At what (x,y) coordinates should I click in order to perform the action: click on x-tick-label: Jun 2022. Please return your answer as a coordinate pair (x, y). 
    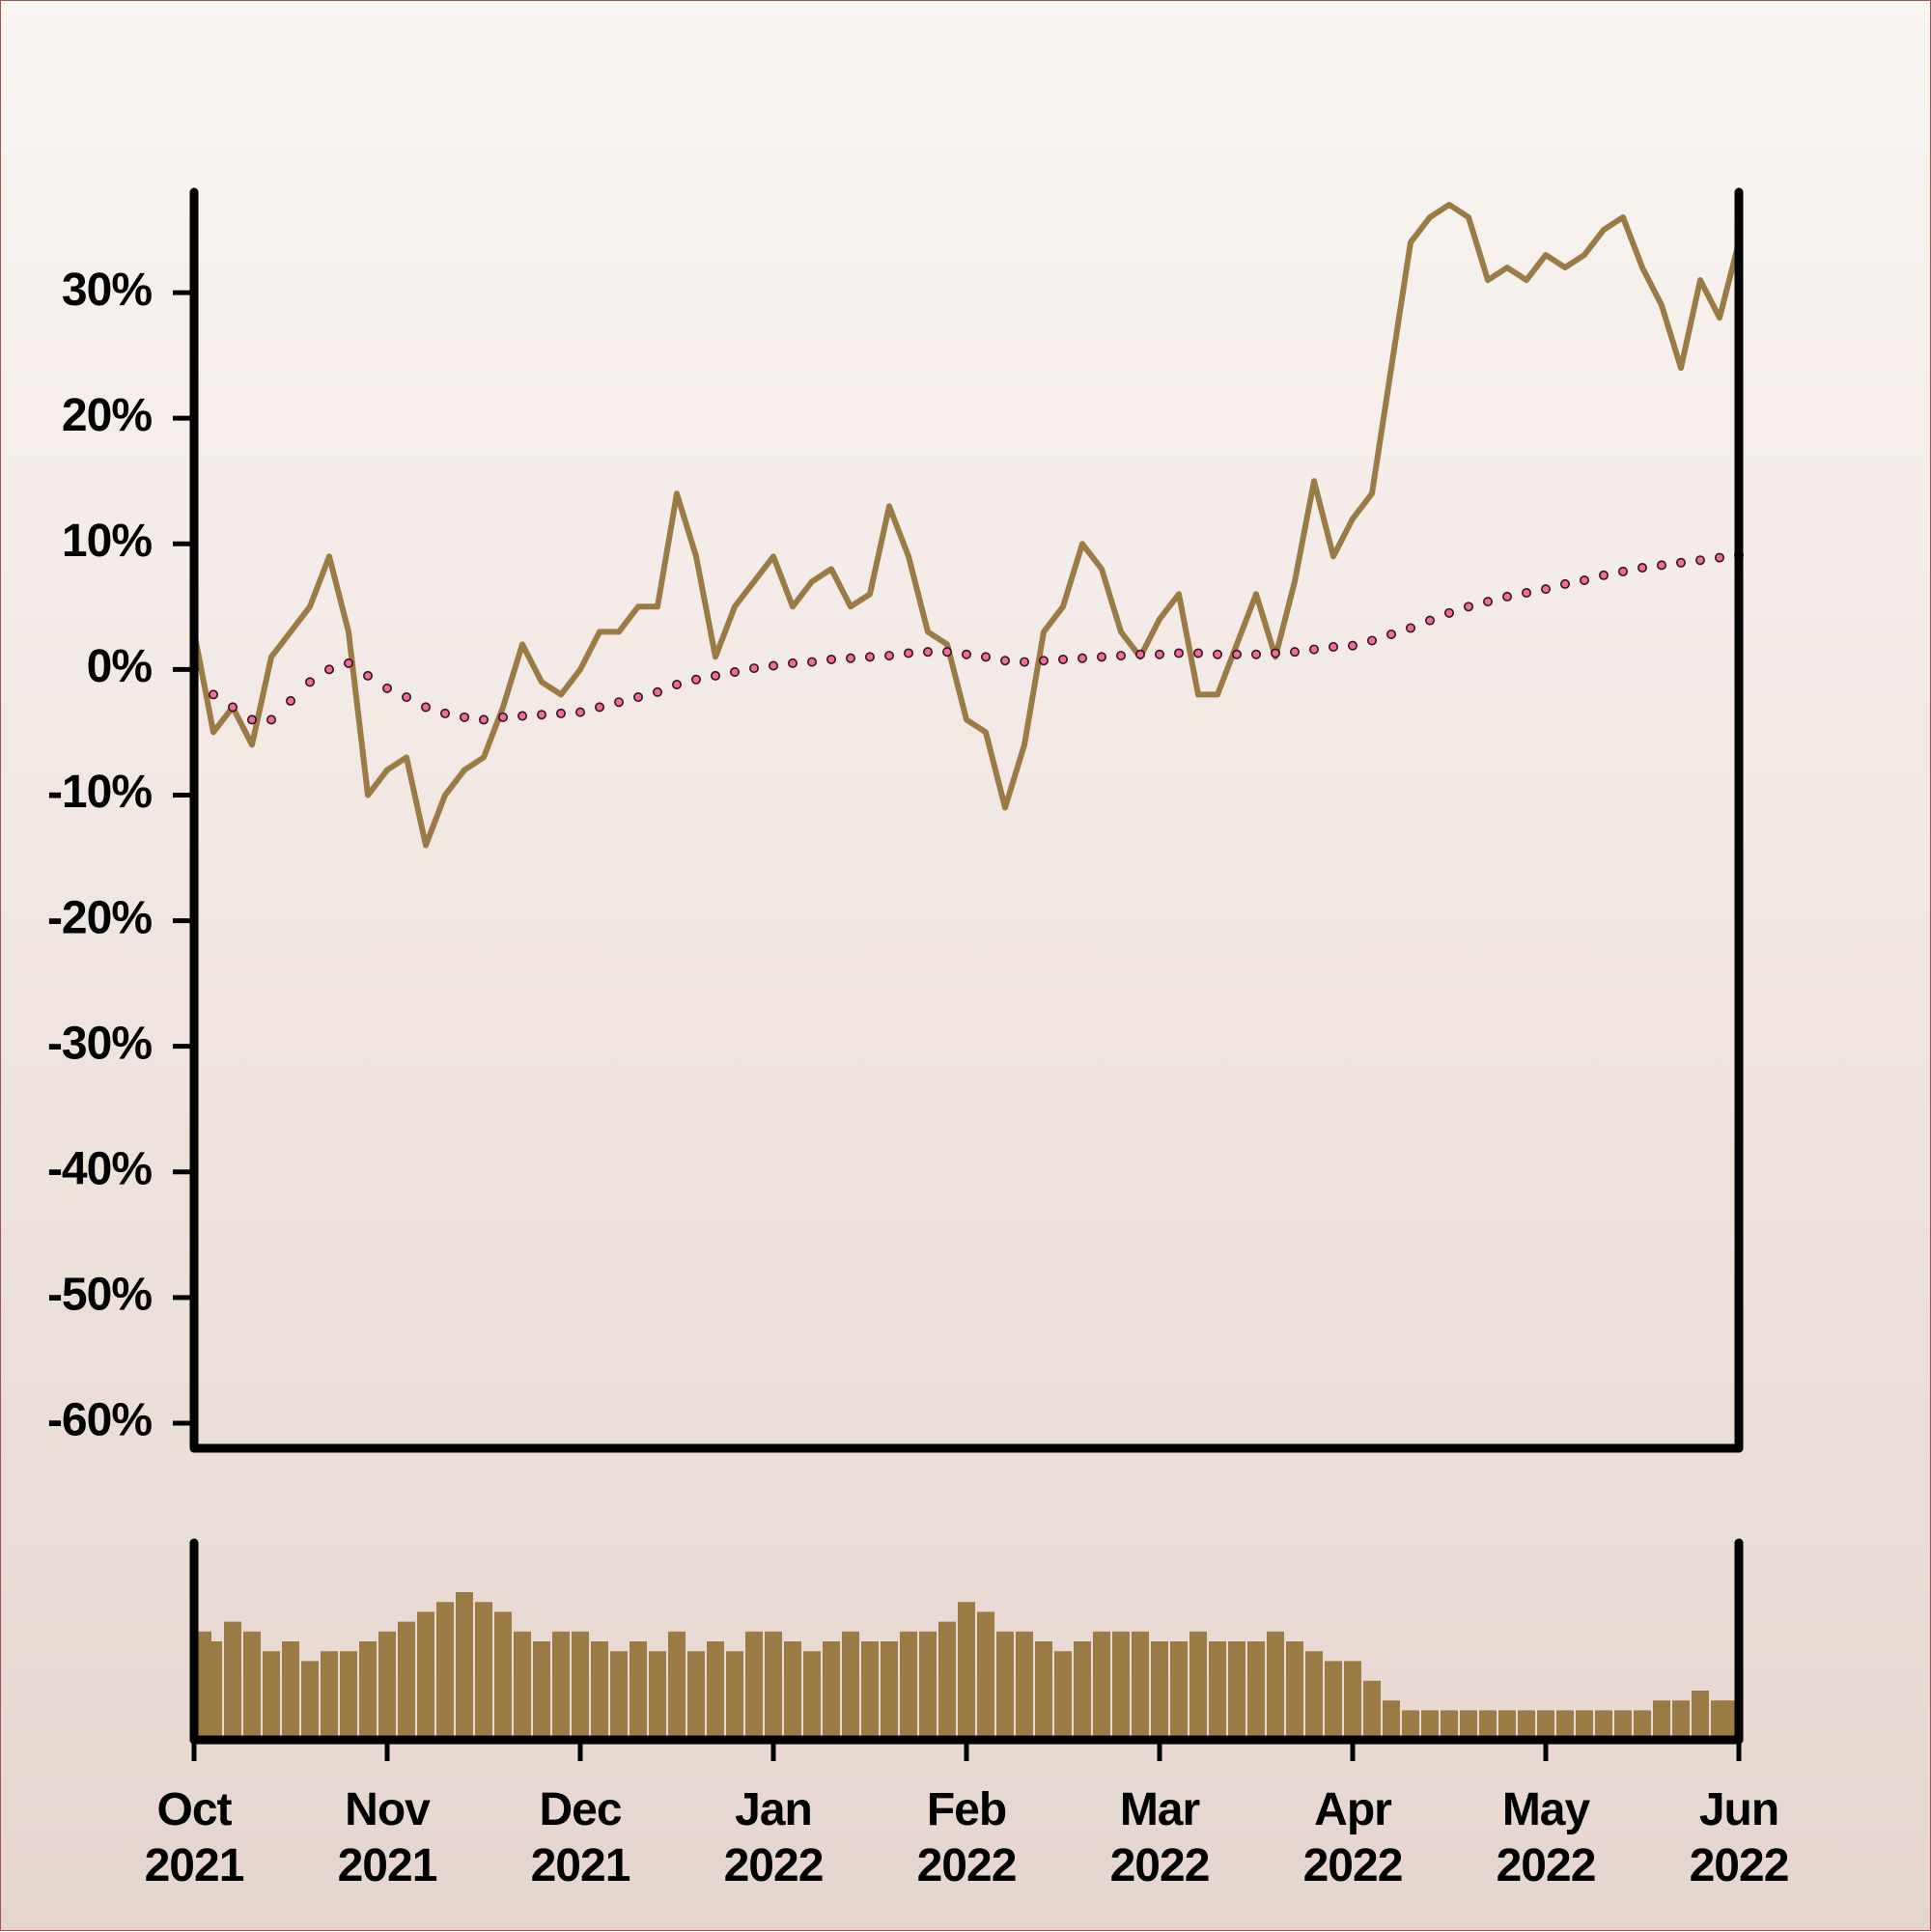
    Looking at the image, I should click on (1739, 1838).